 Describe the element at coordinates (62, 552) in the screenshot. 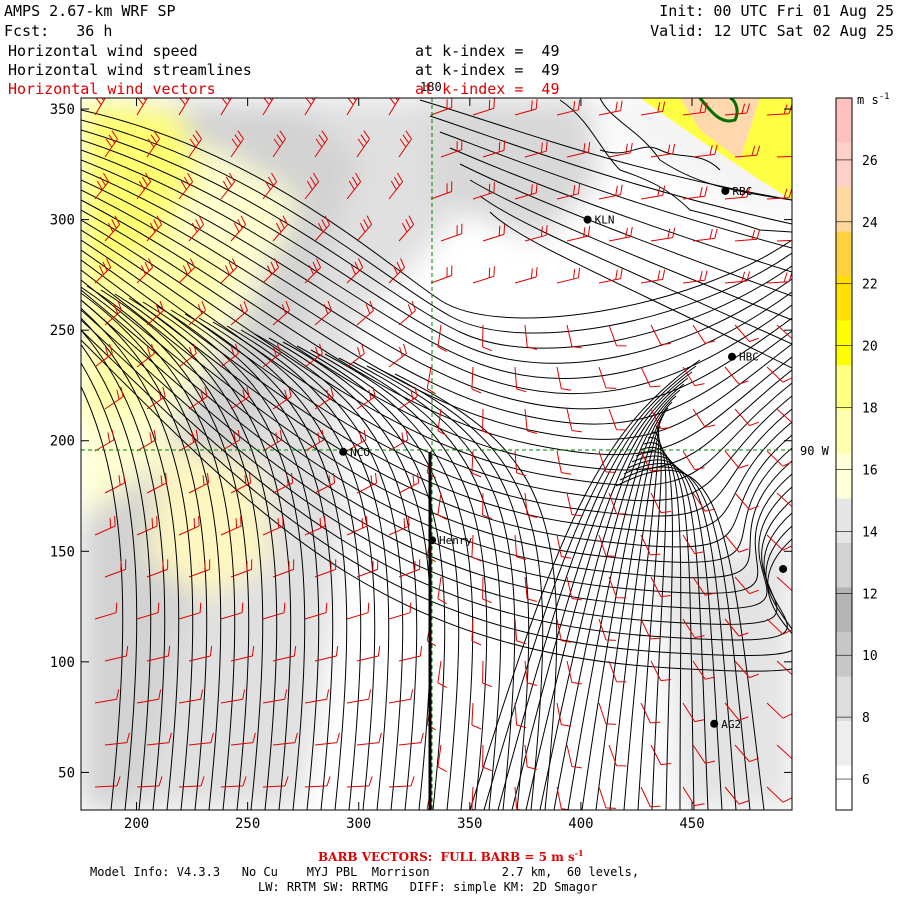

I see `y-tick-label: 150` at that location.